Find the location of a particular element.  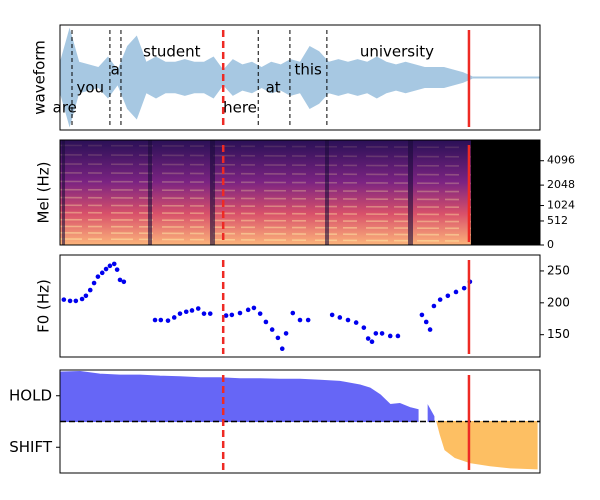

waveform-envelope is located at coordinates (266, 77).